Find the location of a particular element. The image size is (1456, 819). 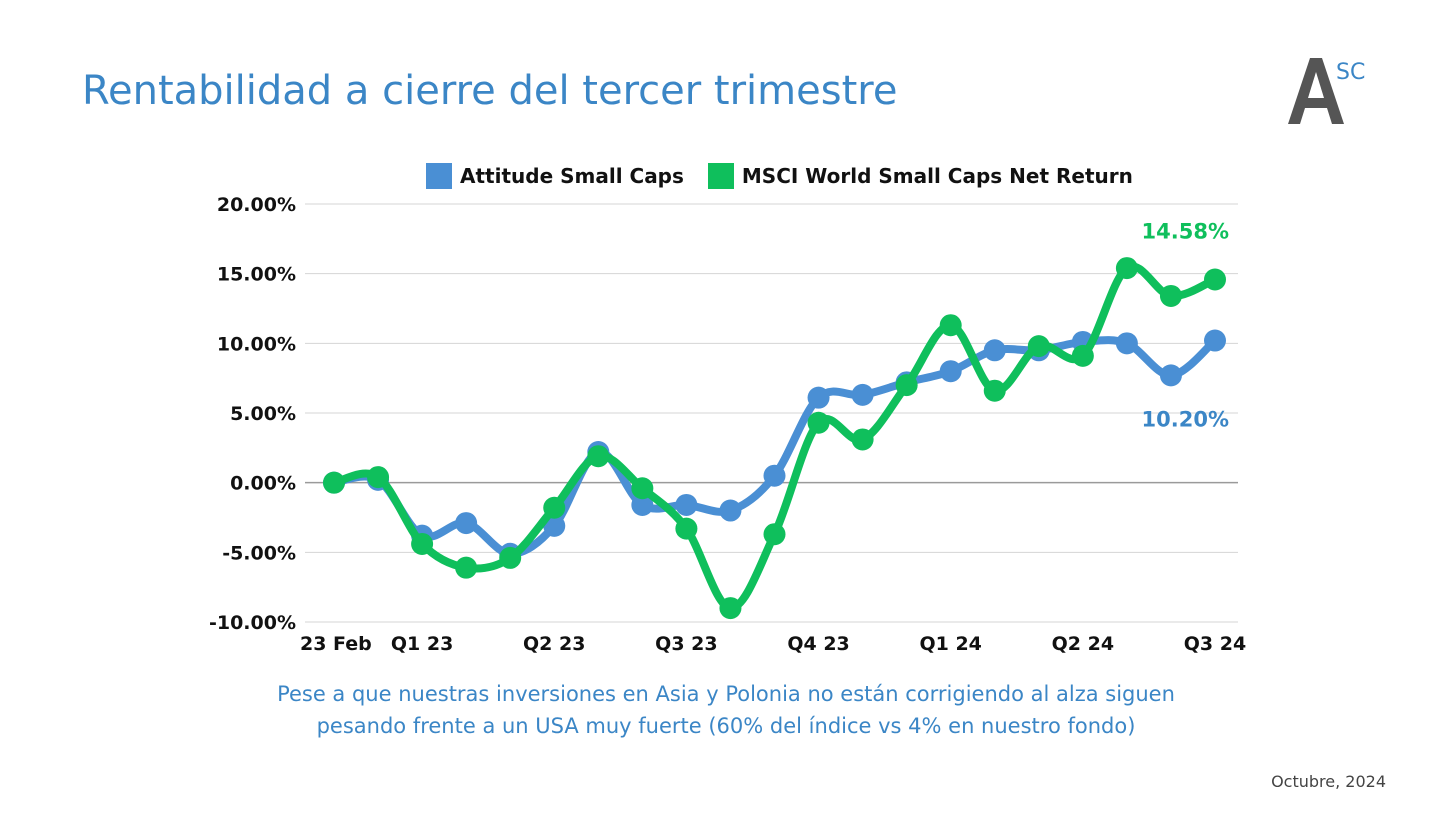

date-label: Octubre, 2024 is located at coordinates (1328, 781).